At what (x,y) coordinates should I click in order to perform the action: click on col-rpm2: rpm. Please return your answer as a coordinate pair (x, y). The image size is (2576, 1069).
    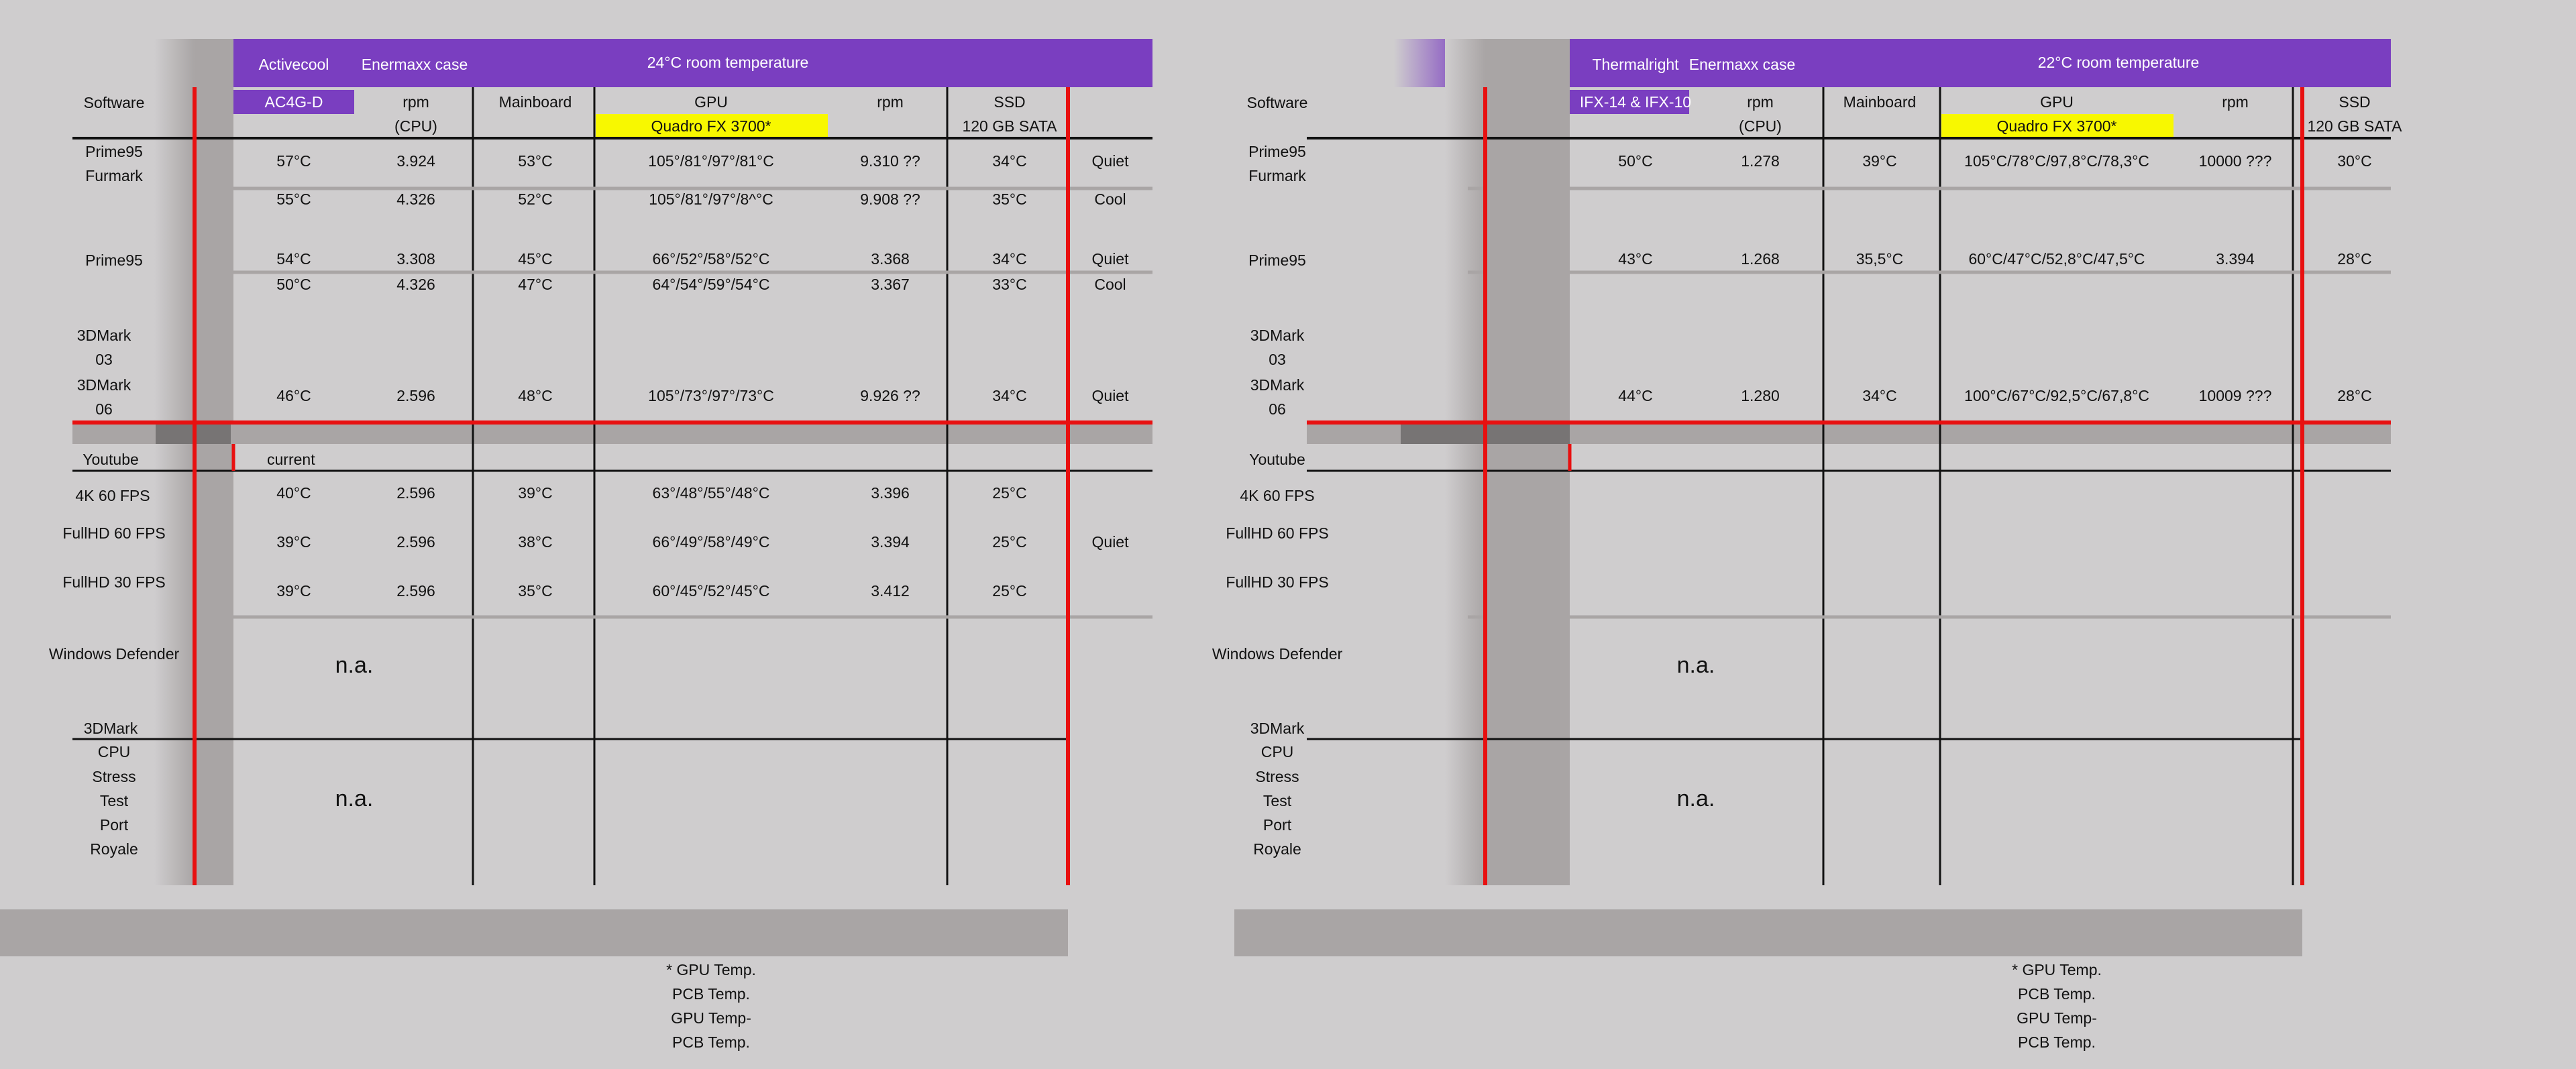
    Looking at the image, I should click on (890, 102).